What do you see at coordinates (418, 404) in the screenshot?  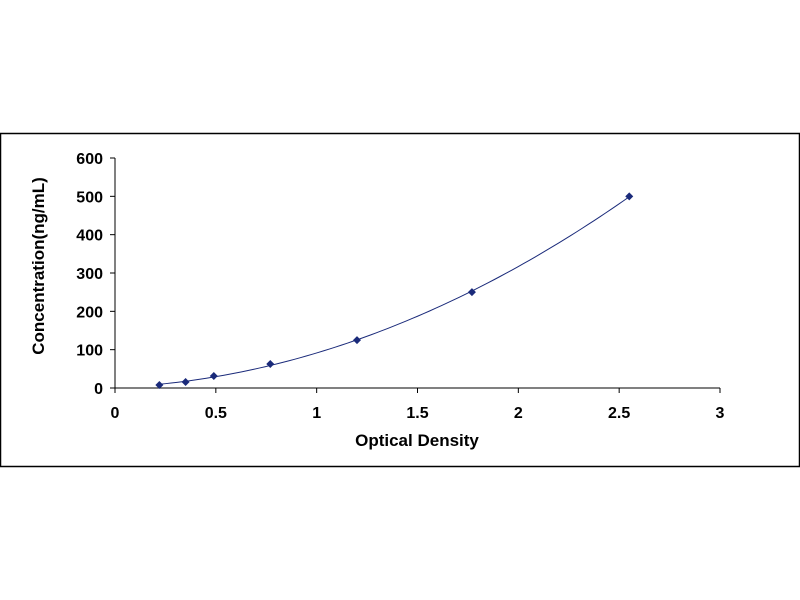 I see `x-axis: 0 0.5 1 1.5 2 2.5 3` at bounding box center [418, 404].